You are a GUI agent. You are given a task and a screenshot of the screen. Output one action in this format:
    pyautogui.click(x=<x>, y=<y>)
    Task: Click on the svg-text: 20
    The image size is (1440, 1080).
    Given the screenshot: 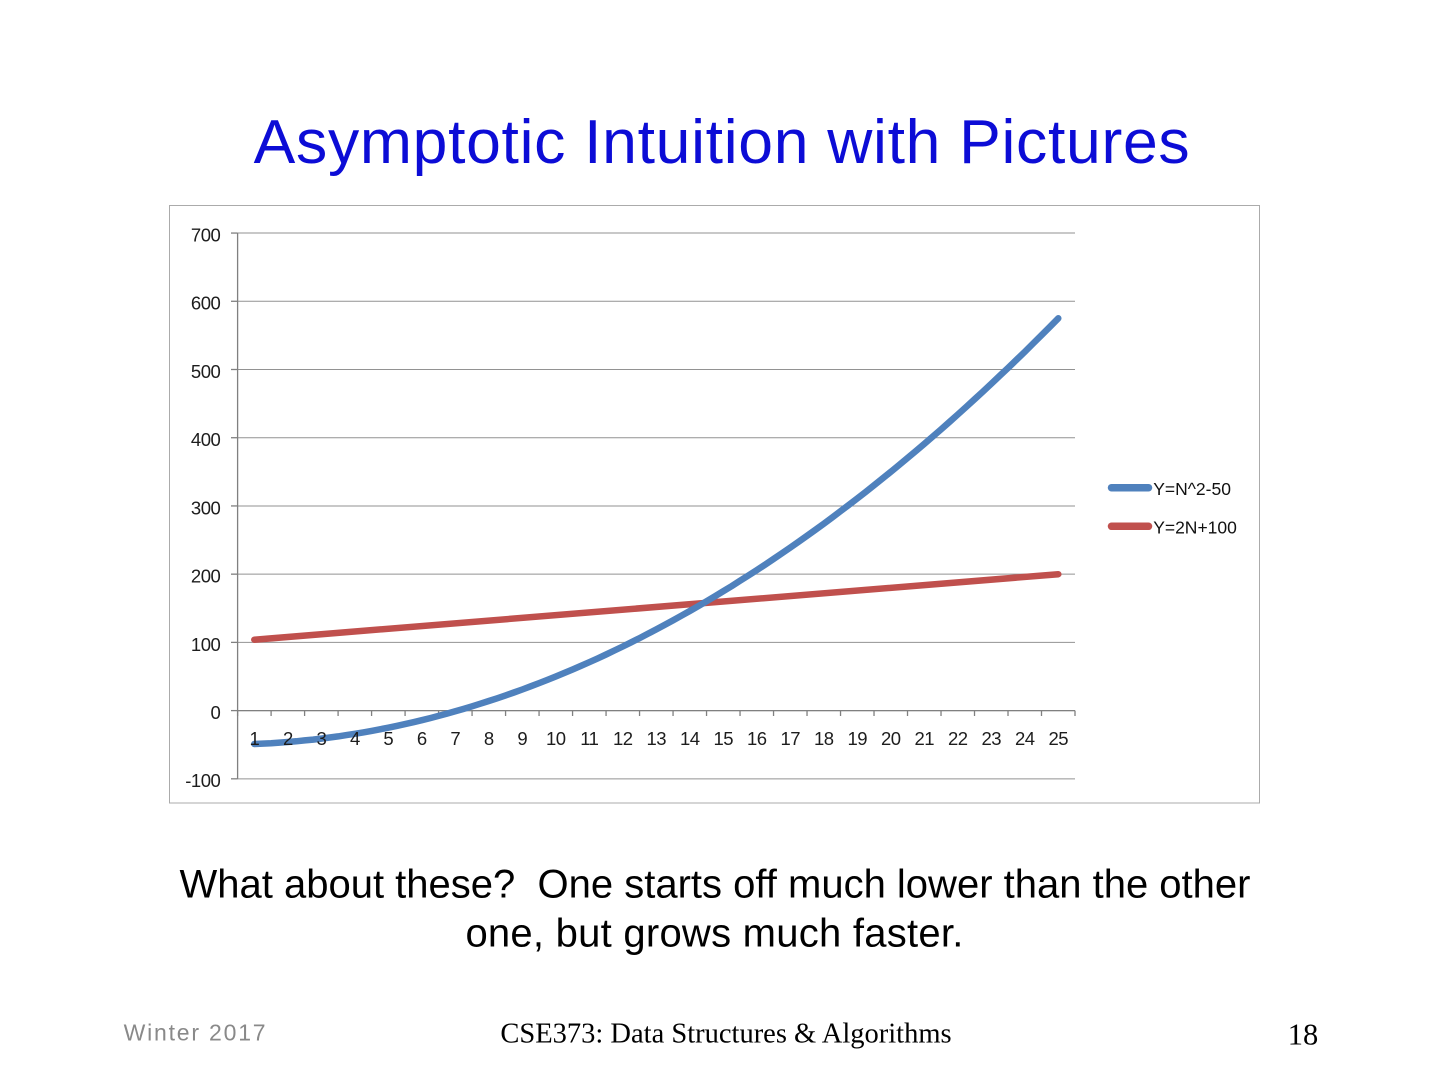 What is the action you would take?
    pyautogui.click(x=891, y=738)
    